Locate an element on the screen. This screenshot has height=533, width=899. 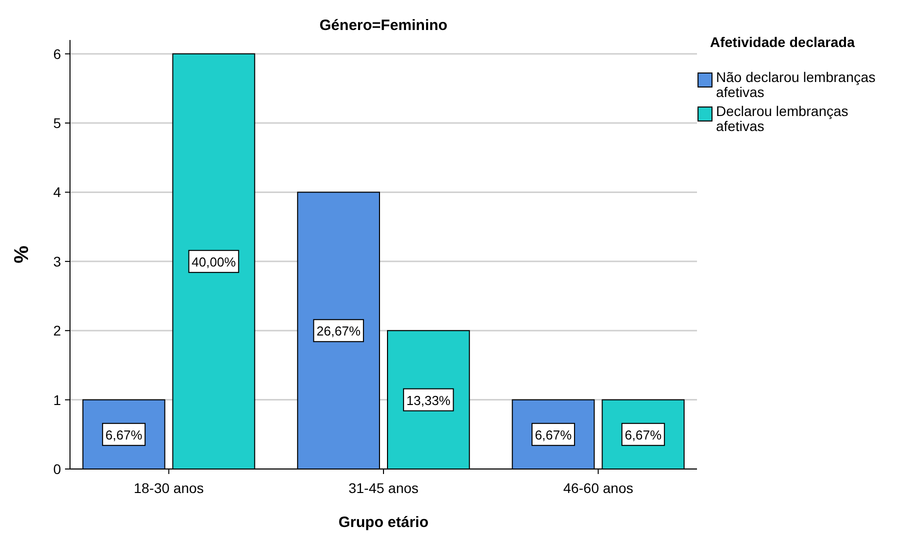
y-tick-label: 5 is located at coordinates (57, 123).